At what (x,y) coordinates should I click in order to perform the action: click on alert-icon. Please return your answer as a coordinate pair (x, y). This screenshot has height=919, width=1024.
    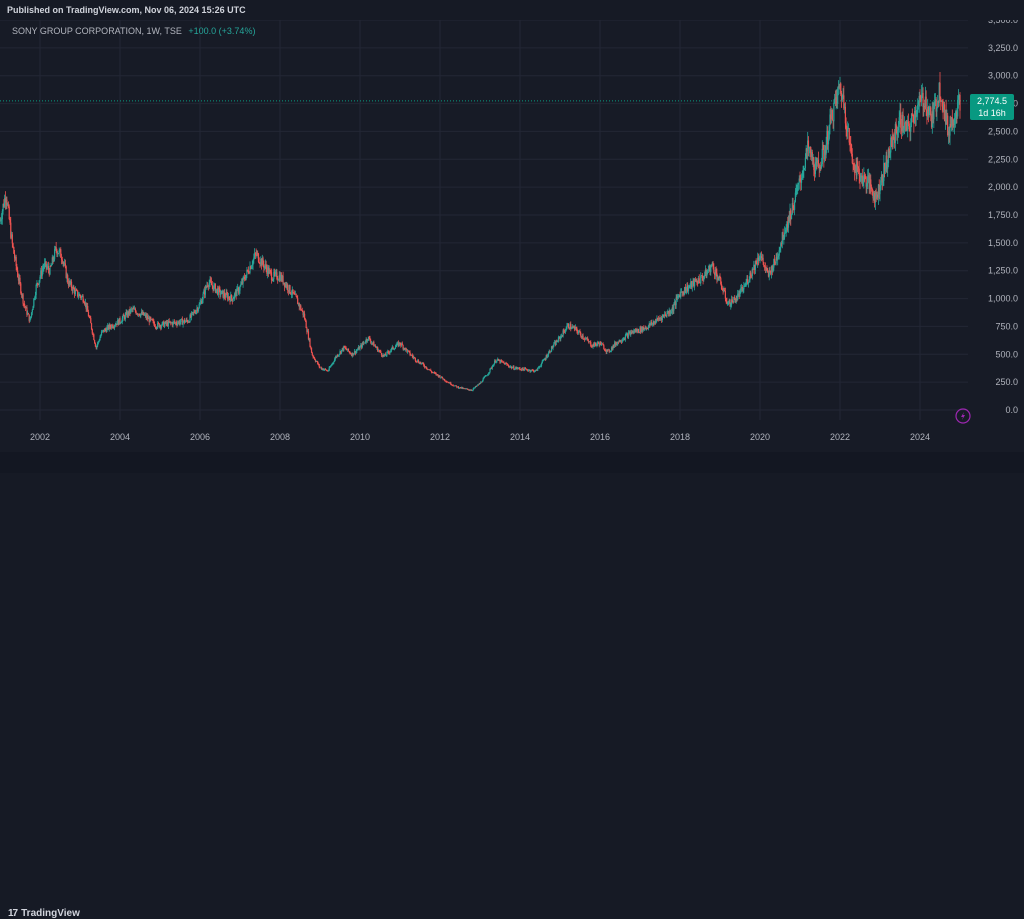
    Looking at the image, I should click on (963, 416).